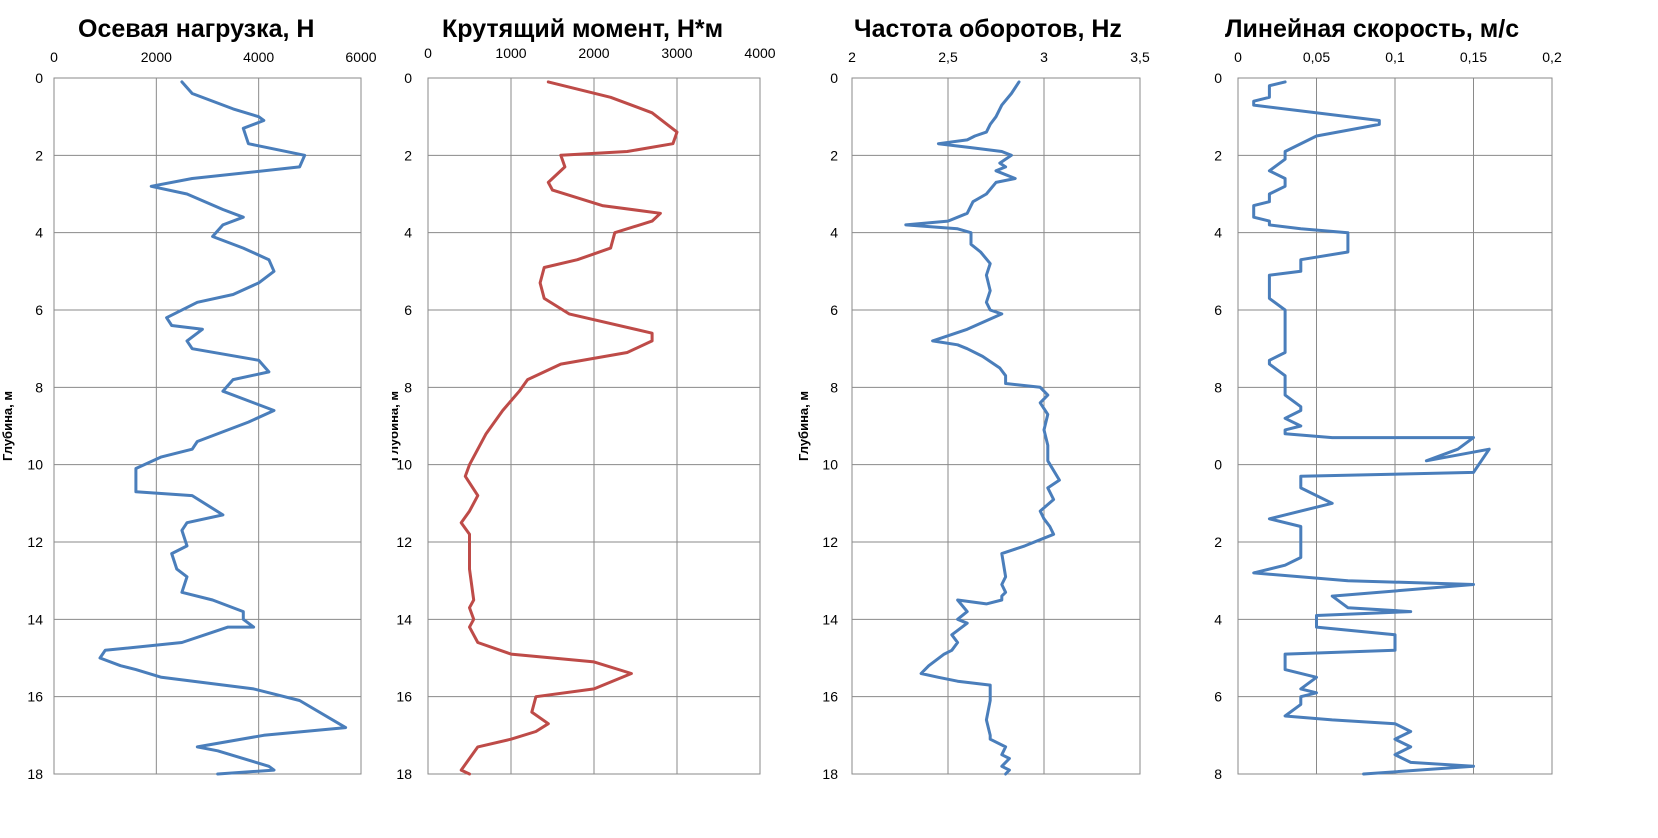  Describe the element at coordinates (510, 53) in the screenshot. I see `x-tick-label: 1000` at that location.